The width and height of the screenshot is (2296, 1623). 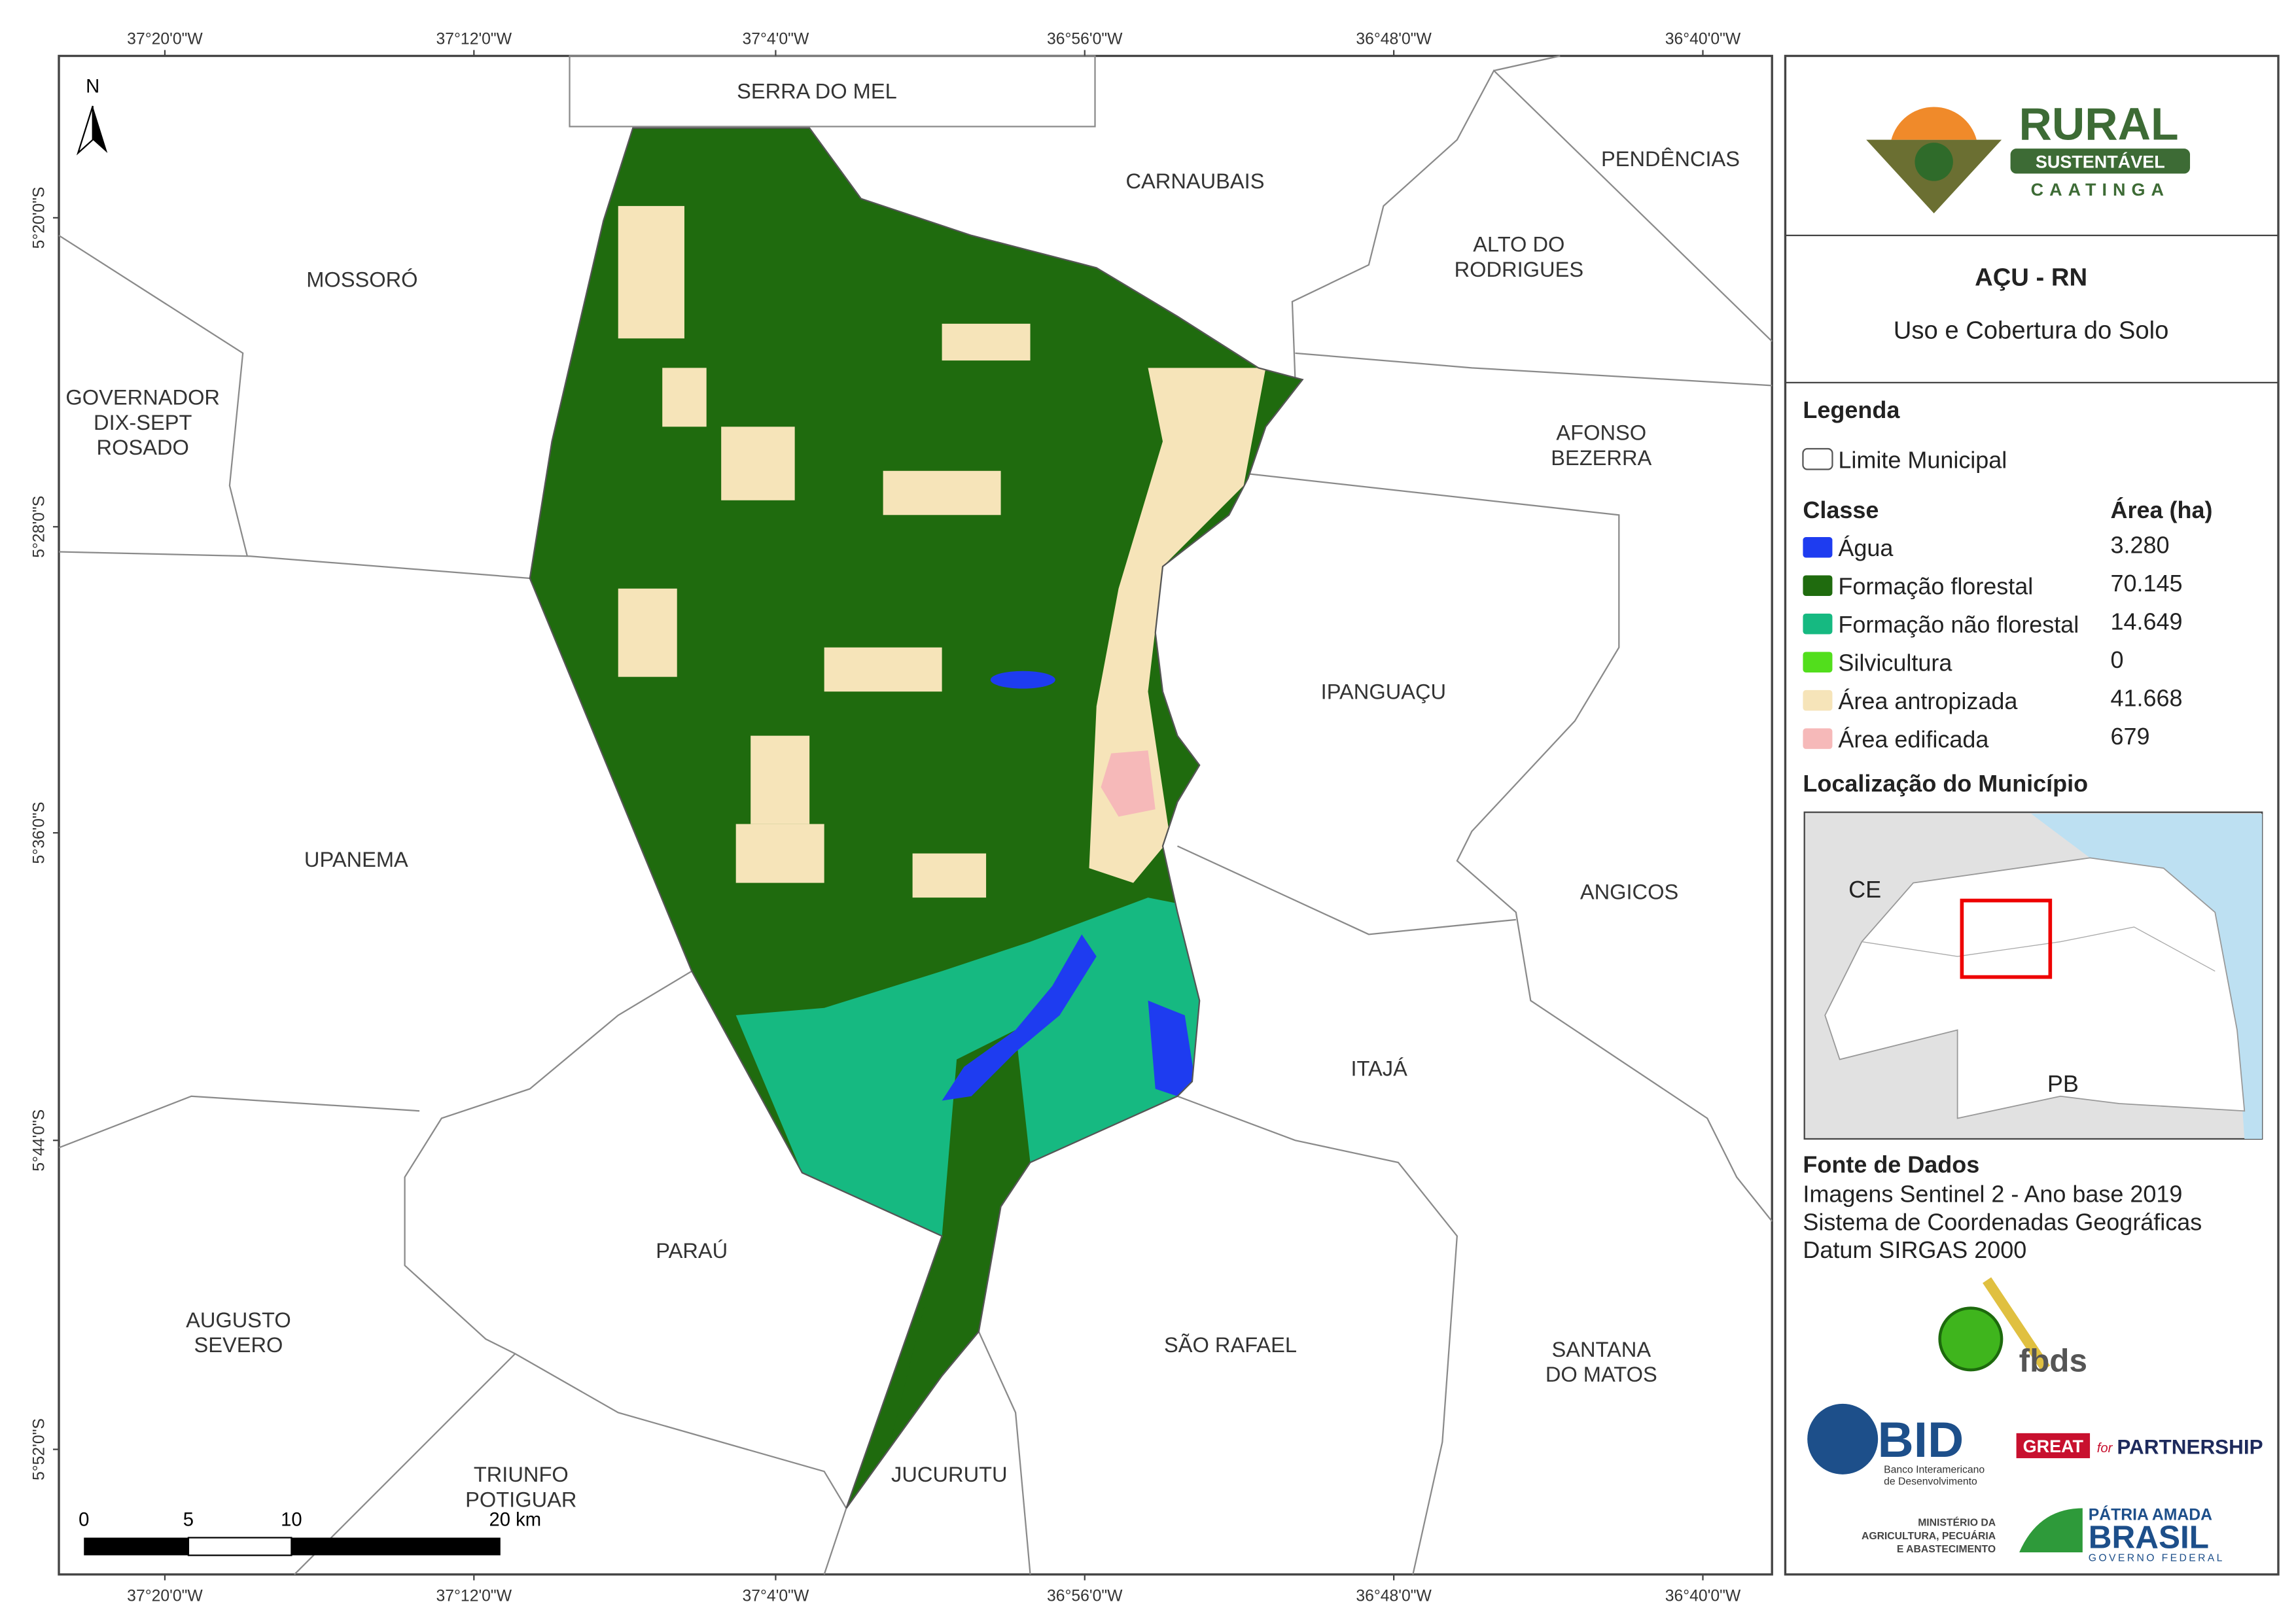 What do you see at coordinates (1128, 784) in the screenshot?
I see `built-area` at bounding box center [1128, 784].